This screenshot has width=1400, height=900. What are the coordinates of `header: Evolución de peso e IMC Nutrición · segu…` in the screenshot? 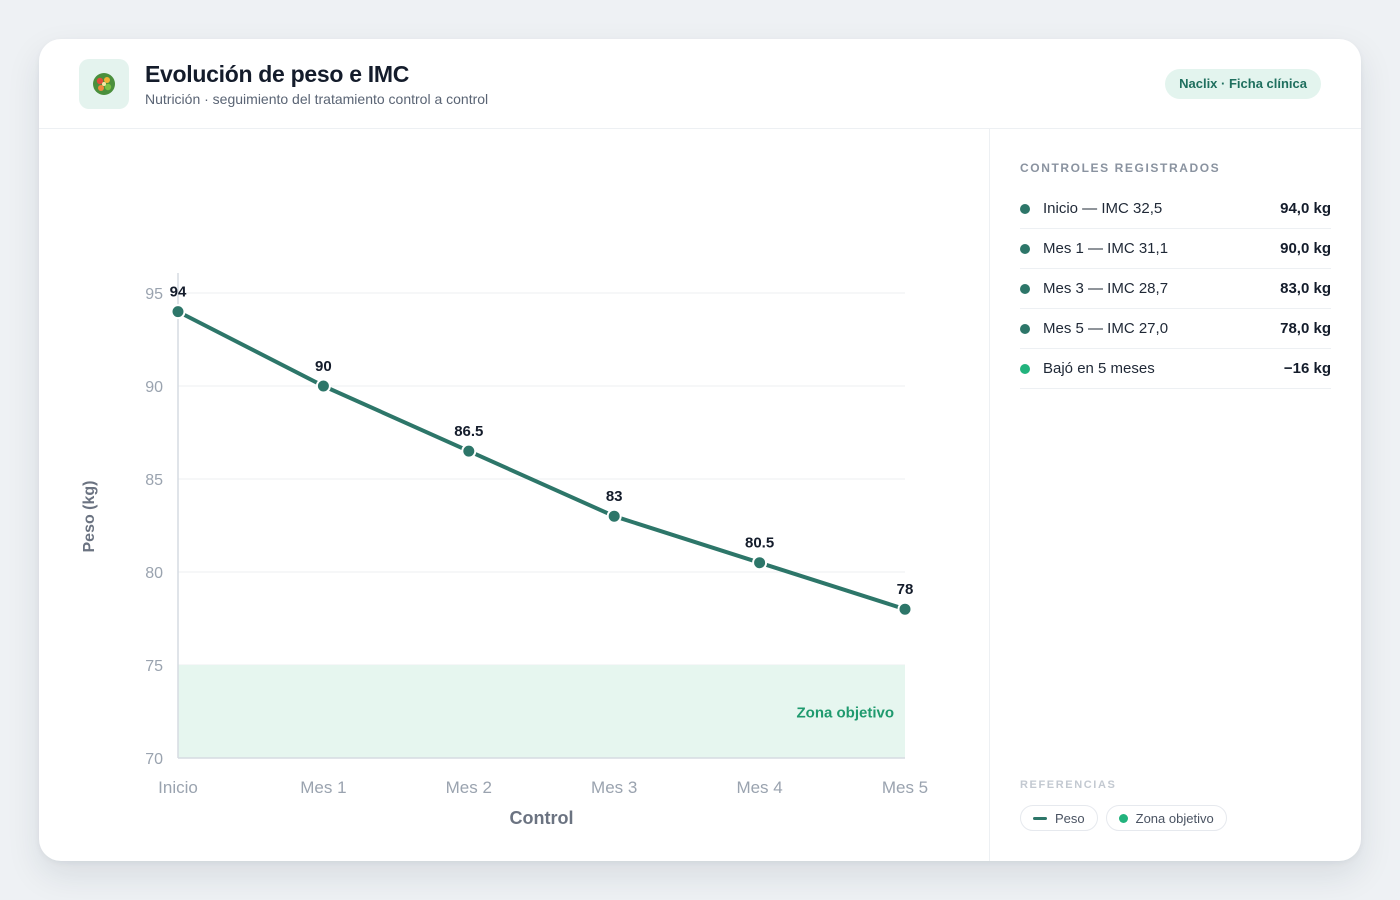 It's located at (700, 84).